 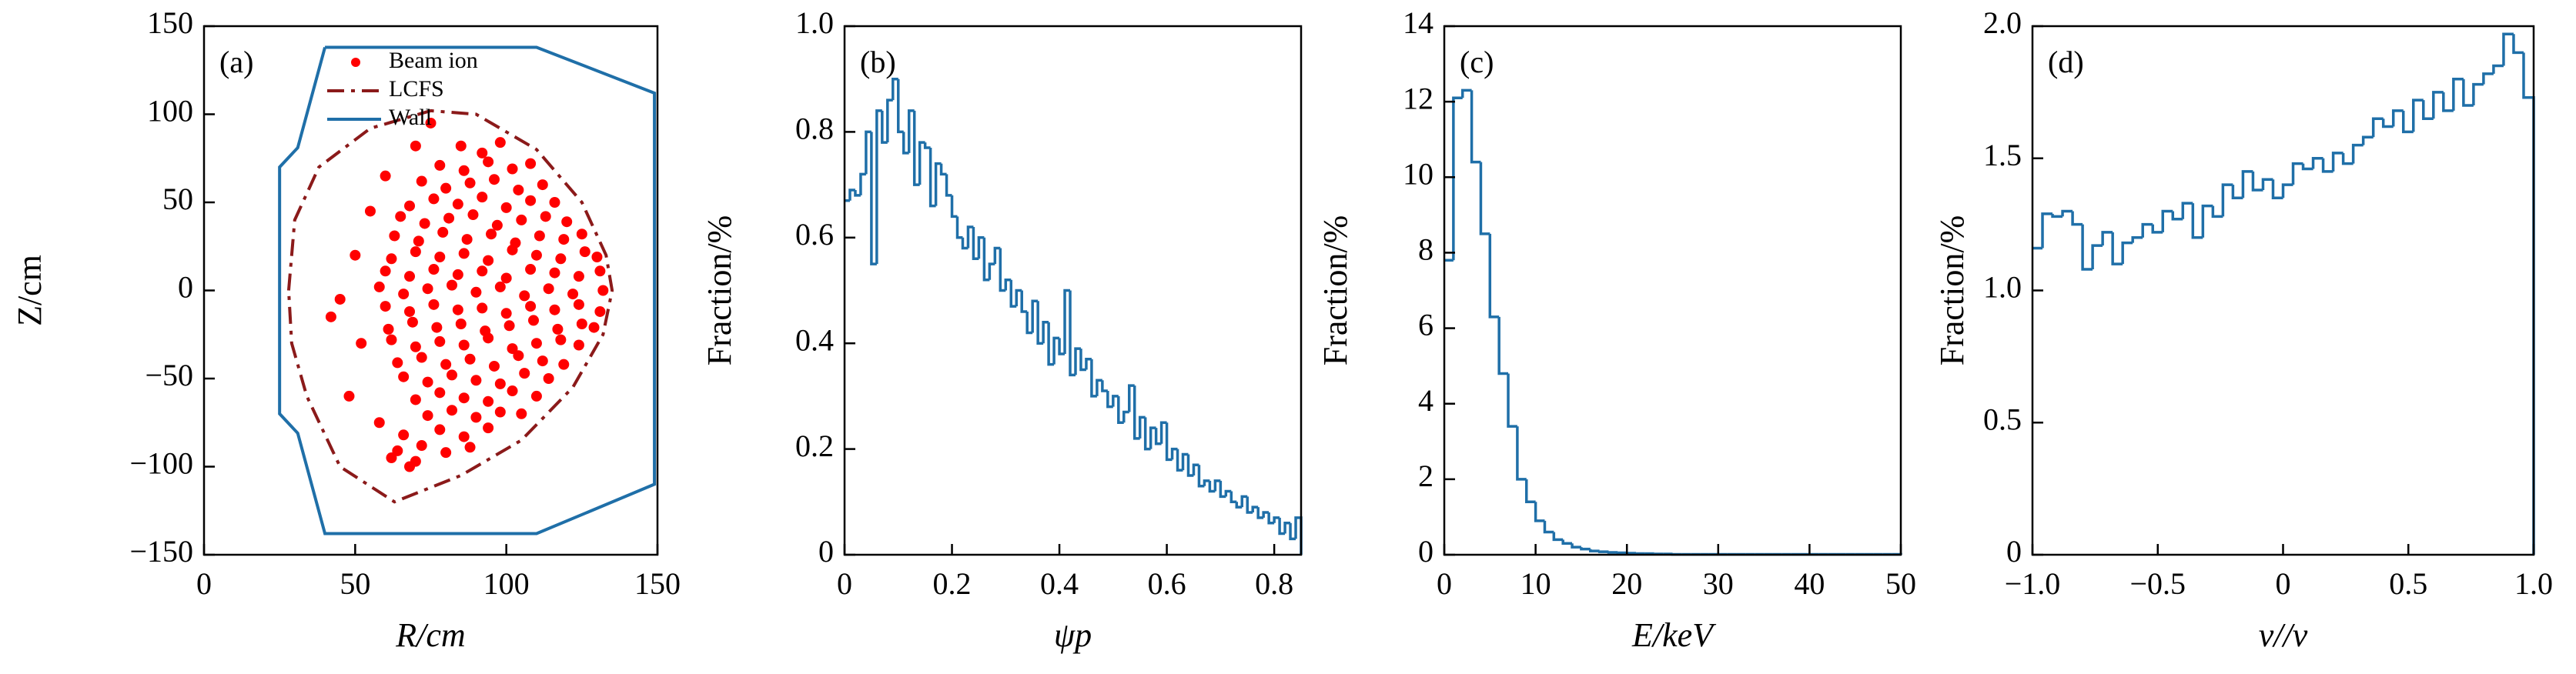 I want to click on x-axis-label: ψp, so click(x=1073, y=635).